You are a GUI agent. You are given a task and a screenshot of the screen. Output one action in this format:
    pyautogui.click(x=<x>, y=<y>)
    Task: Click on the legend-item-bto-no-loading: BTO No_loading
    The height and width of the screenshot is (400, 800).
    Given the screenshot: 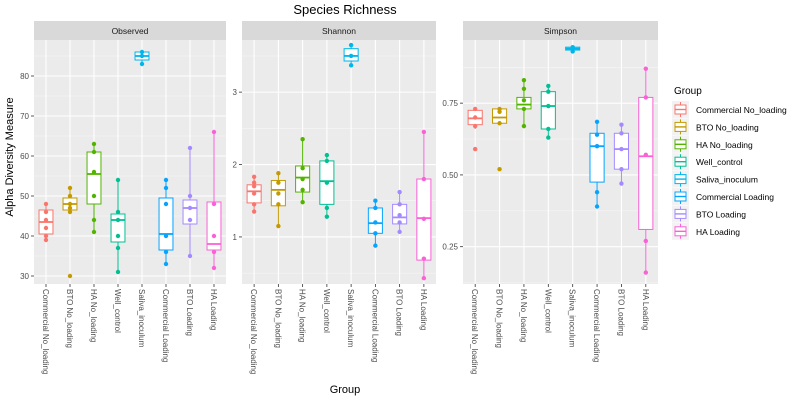 What is the action you would take?
    pyautogui.click(x=715, y=127)
    